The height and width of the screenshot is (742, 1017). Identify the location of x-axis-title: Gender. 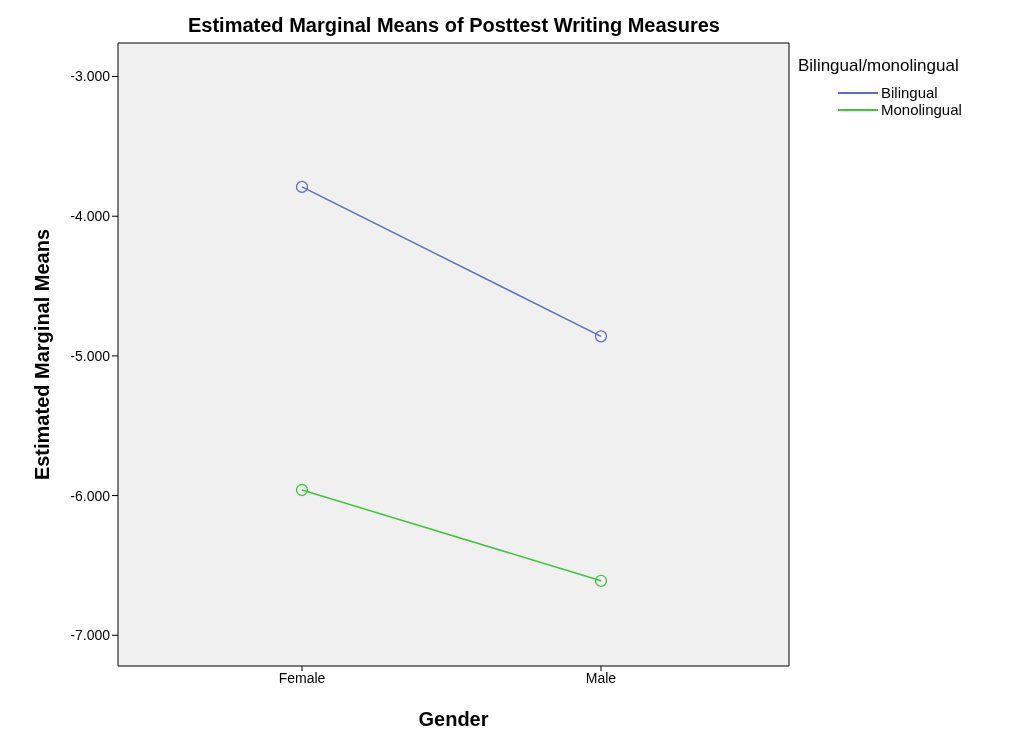
(453, 719).